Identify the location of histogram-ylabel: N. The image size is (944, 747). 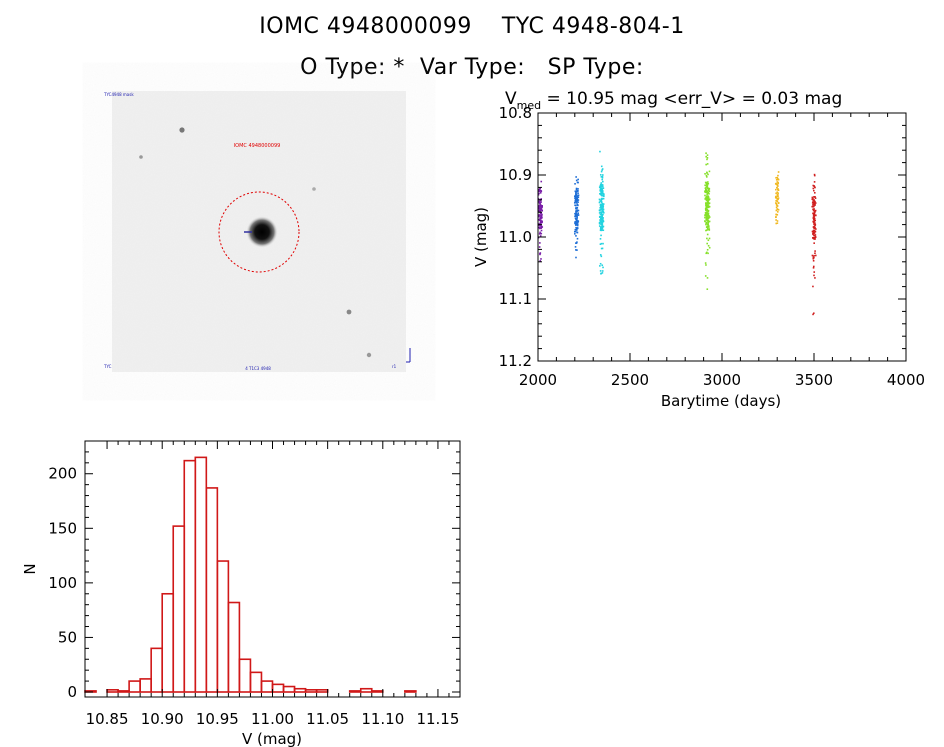
(30, 568).